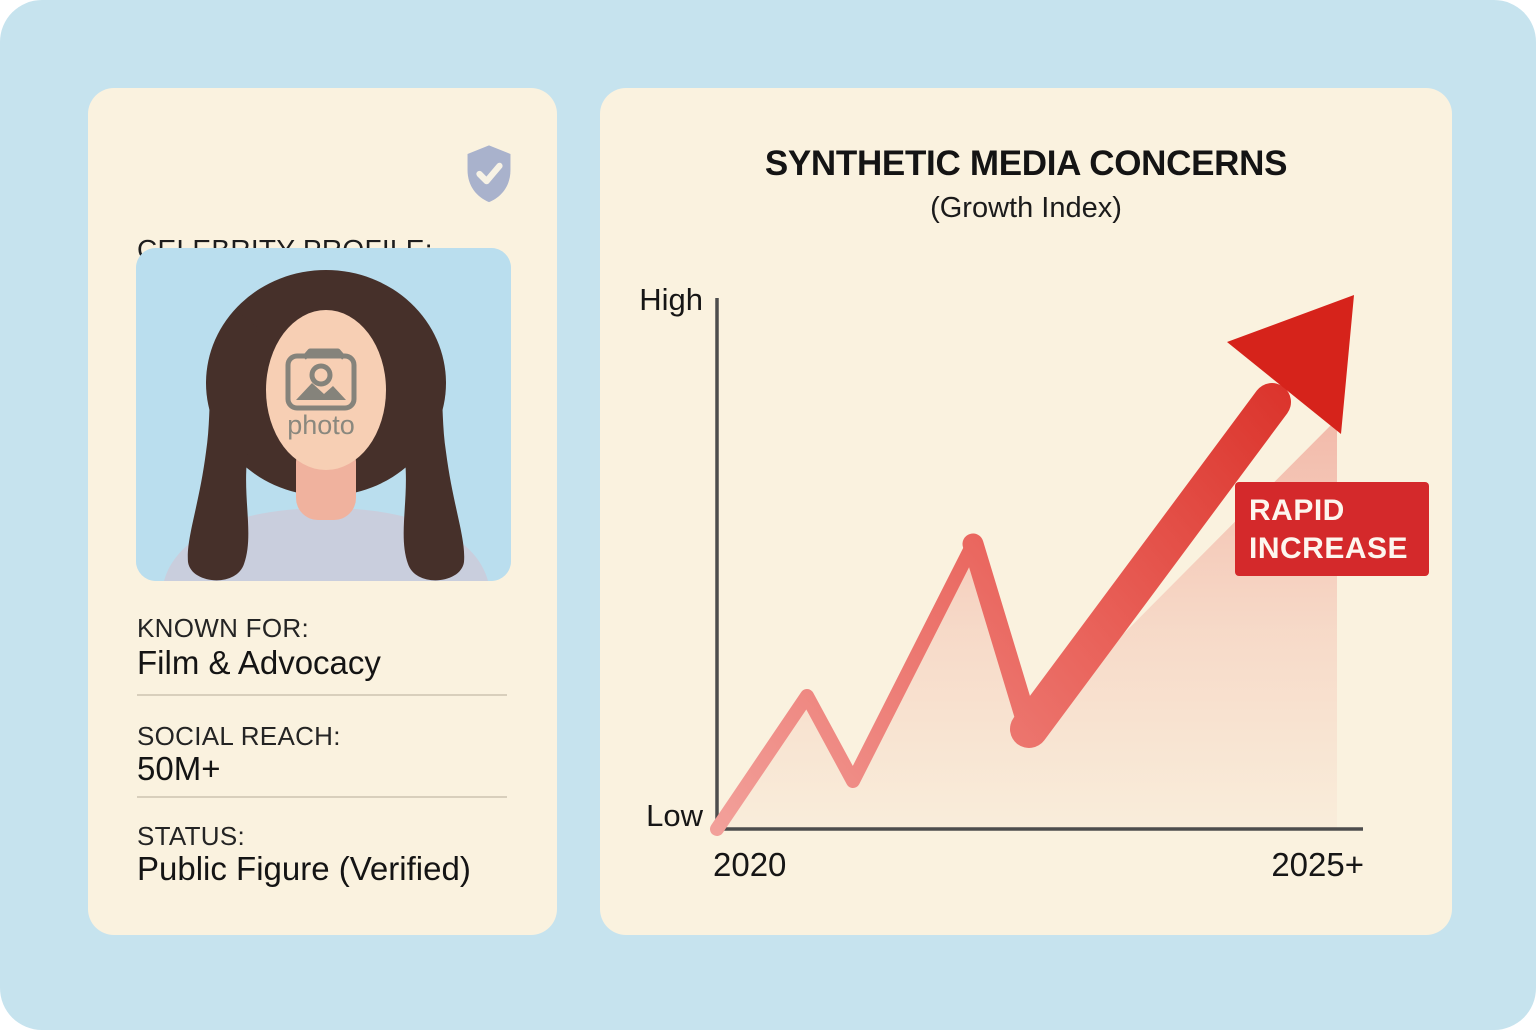  What do you see at coordinates (321, 379) in the screenshot?
I see `camera-icon` at bounding box center [321, 379].